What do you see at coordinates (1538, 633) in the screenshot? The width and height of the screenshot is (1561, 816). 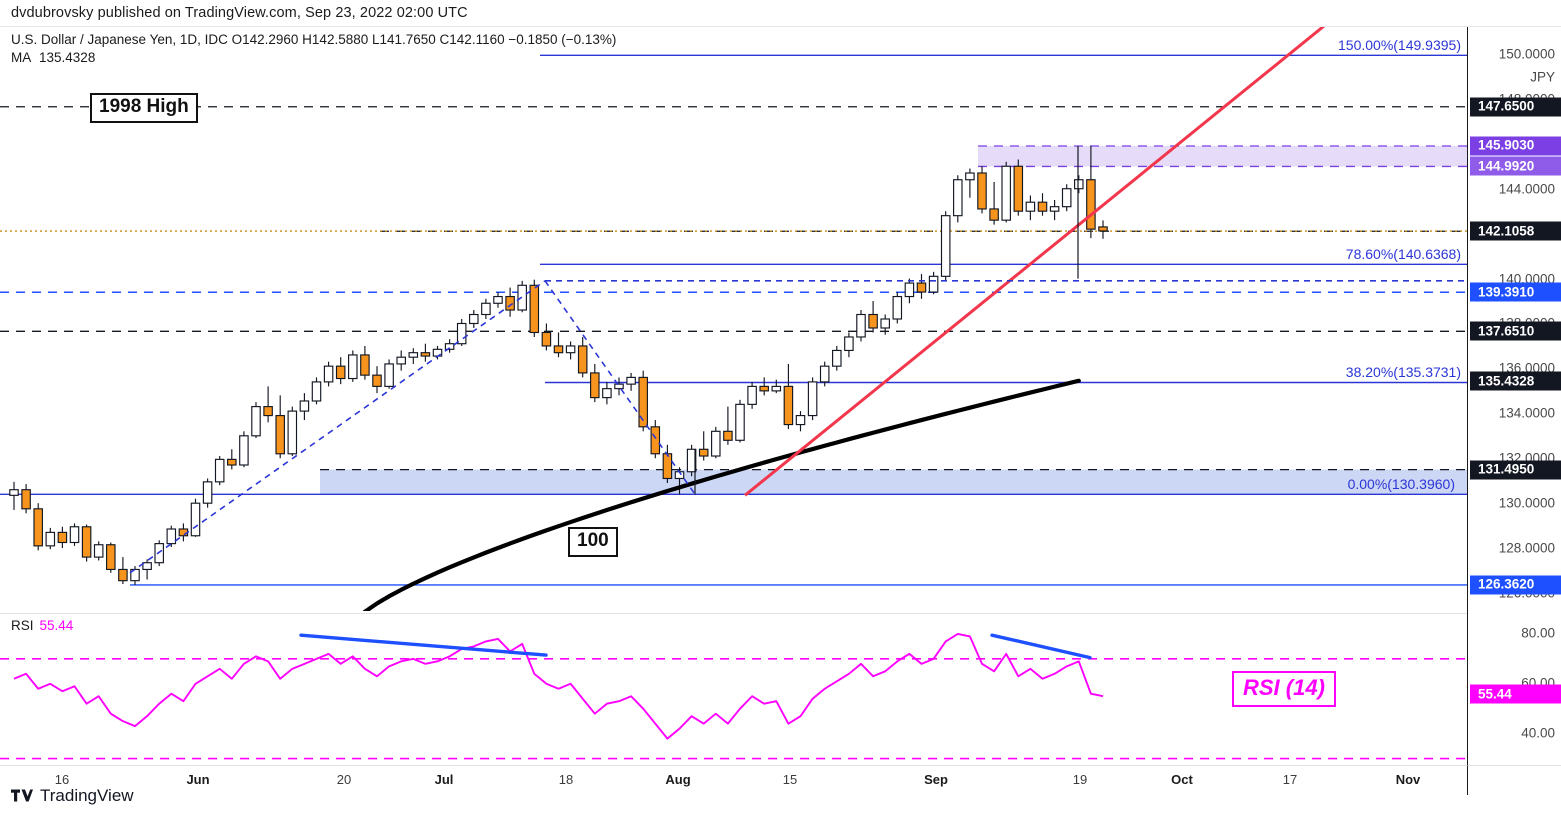 I see `rsi-tick: 80.00` at bounding box center [1538, 633].